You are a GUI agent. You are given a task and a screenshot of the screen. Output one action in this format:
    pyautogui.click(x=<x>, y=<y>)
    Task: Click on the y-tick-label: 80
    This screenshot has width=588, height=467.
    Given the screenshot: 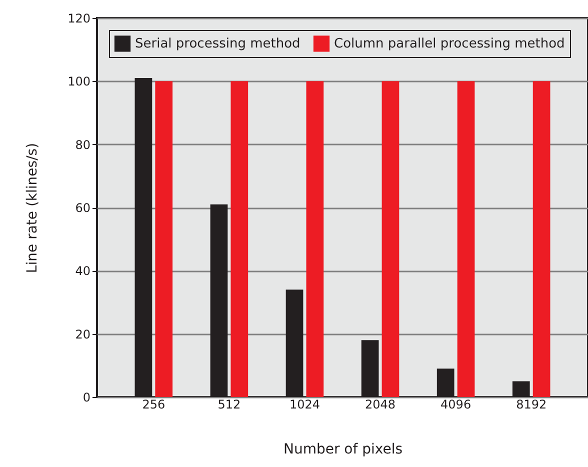 What is the action you would take?
    pyautogui.click(x=82, y=145)
    